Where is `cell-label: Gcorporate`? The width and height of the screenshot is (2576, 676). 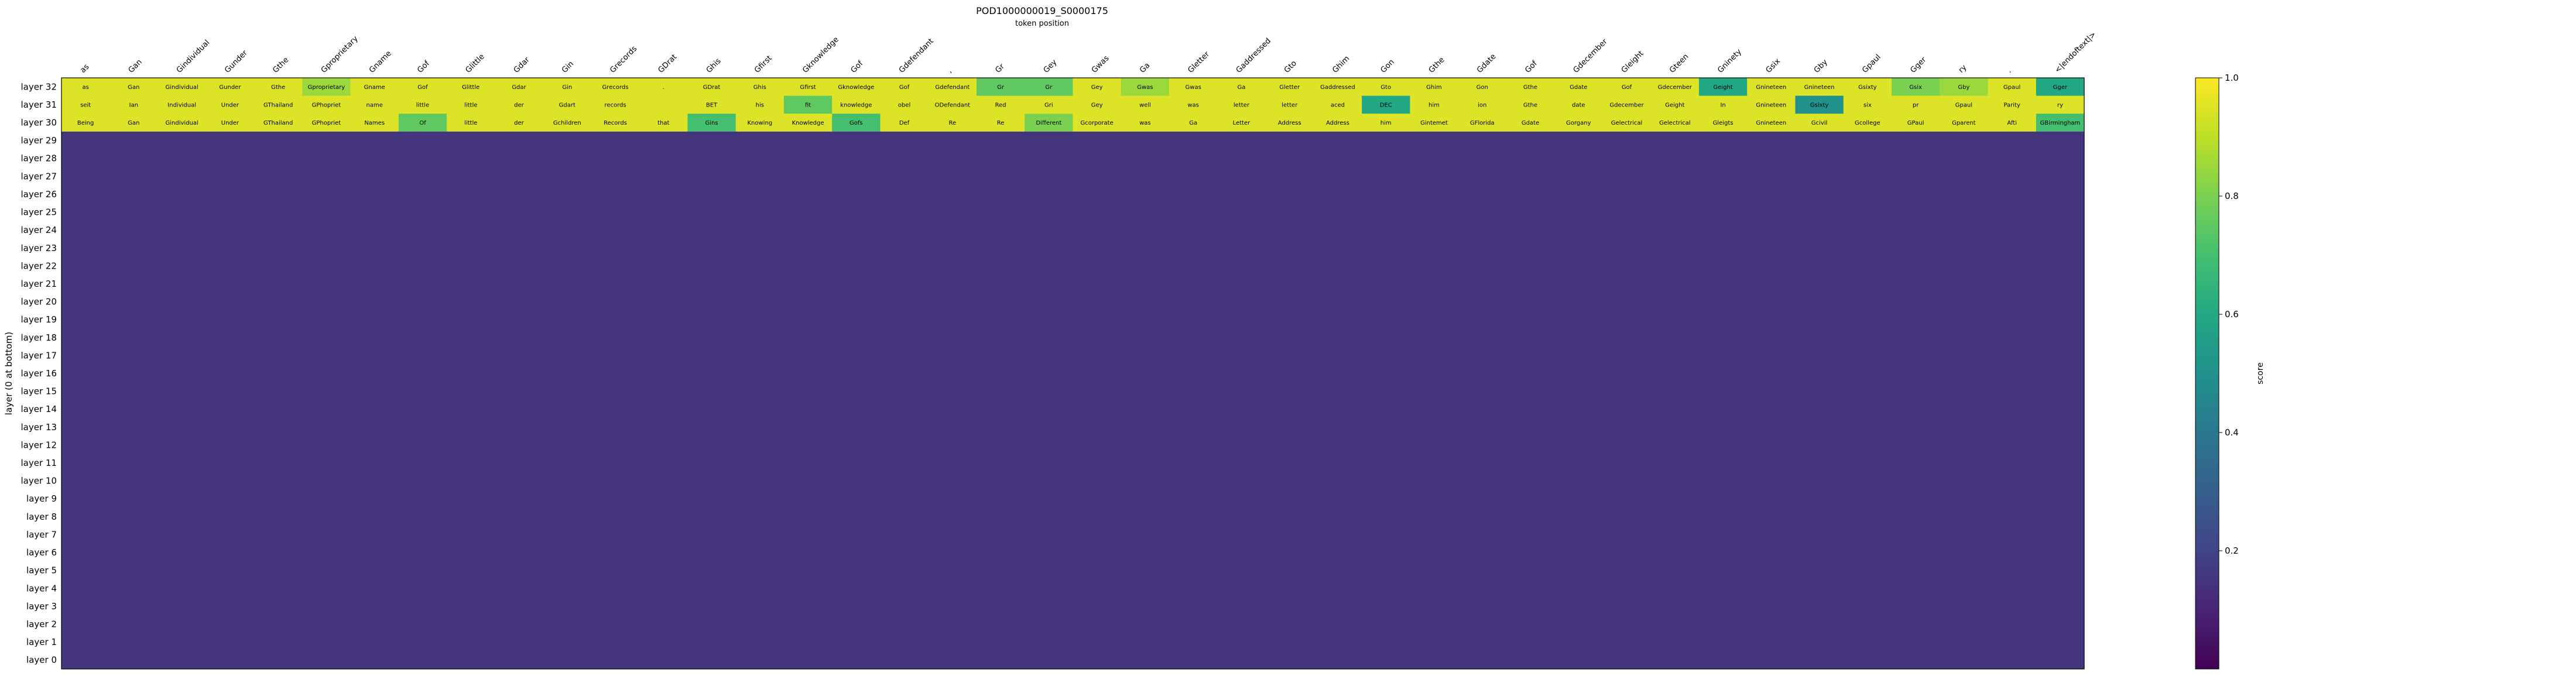 cell-label: Gcorporate is located at coordinates (1096, 123).